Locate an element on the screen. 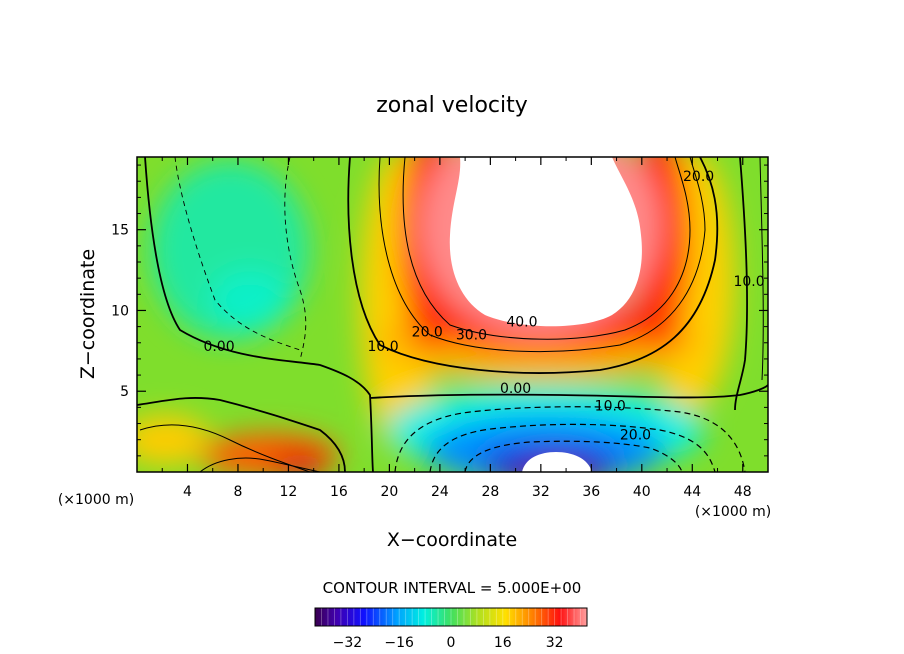  x-unit-right: (×1000 m) is located at coordinates (733, 512).